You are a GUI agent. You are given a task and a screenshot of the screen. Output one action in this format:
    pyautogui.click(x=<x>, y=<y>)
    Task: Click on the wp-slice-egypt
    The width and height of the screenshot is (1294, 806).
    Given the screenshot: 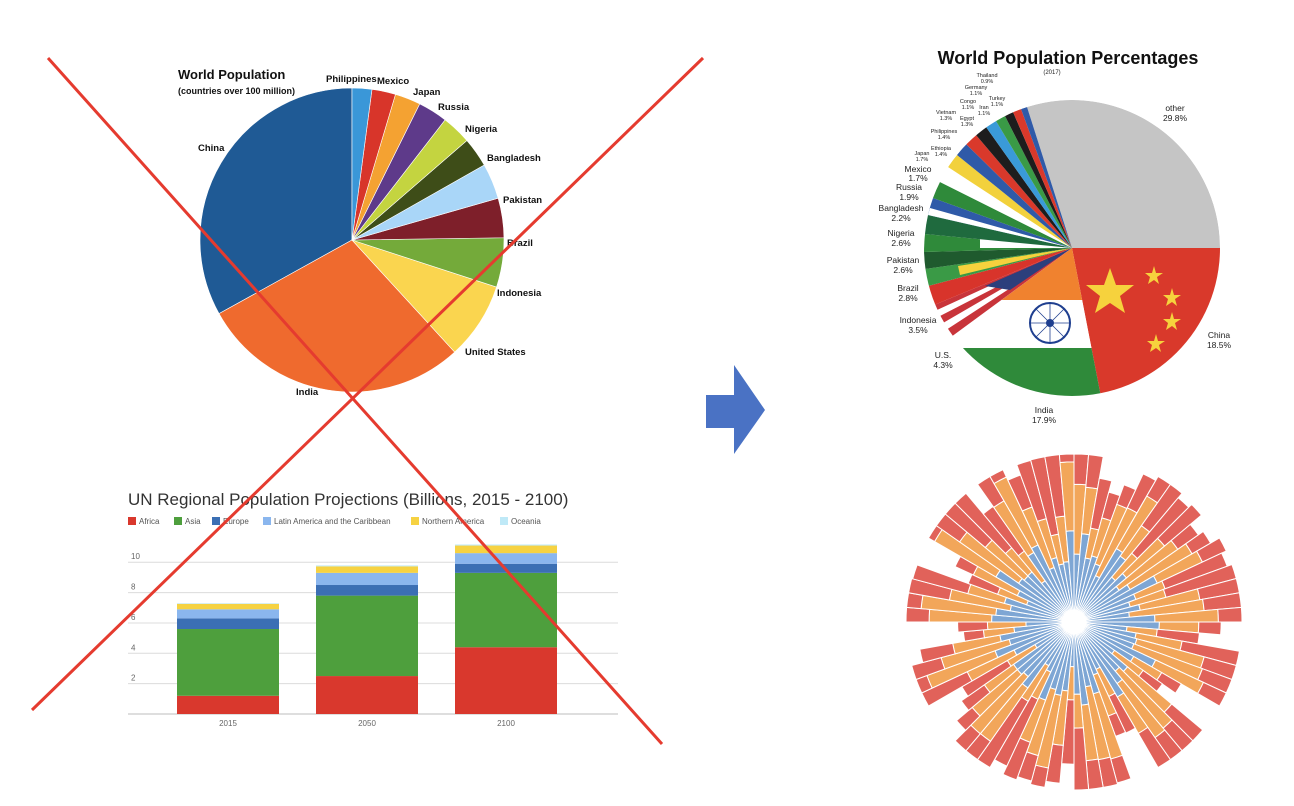 What is the action you would take?
    pyautogui.click(x=1024, y=187)
    